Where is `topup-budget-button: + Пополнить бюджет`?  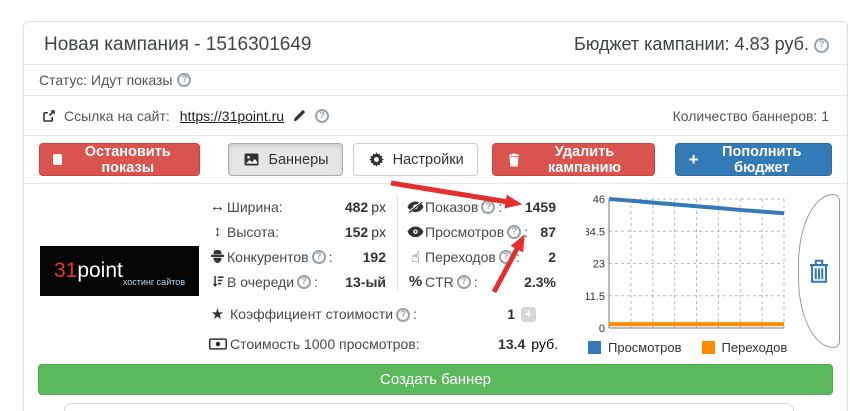
topup-budget-button: + Пополнить бюджет is located at coordinates (753, 159).